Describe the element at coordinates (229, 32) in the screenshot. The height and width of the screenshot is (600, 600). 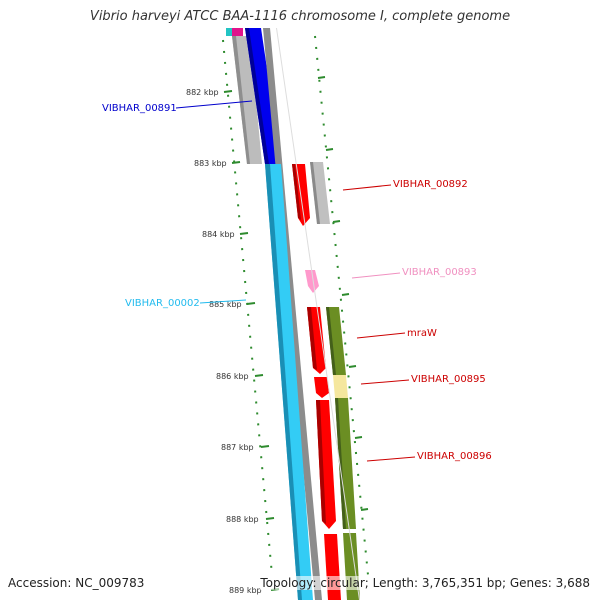
I see `cyan-feature-stub` at that location.